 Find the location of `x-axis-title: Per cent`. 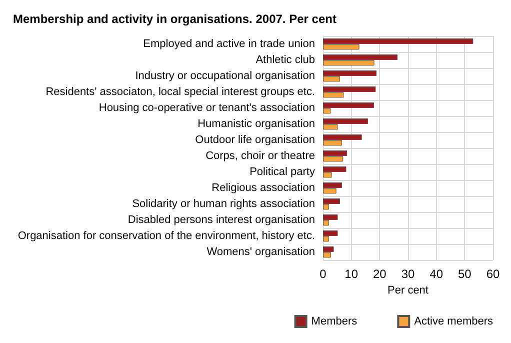

x-axis-title: Per cent is located at coordinates (408, 290).